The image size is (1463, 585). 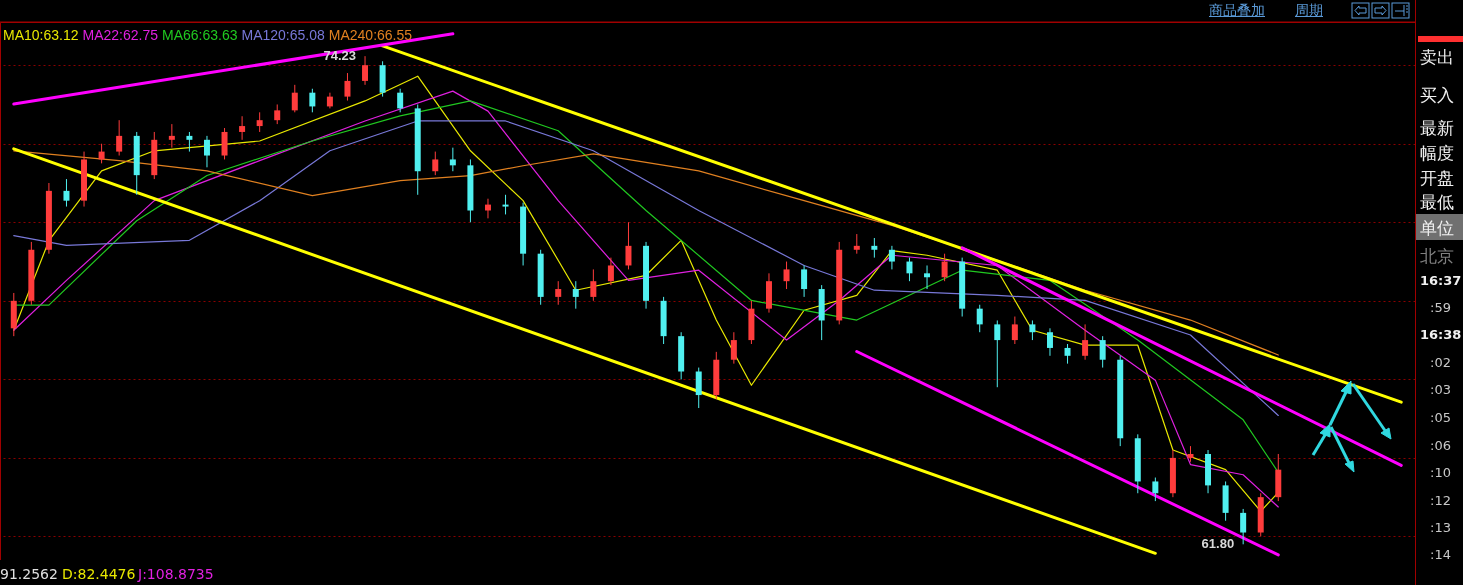 I want to click on text: J:108.8735, so click(x=176, y=574).